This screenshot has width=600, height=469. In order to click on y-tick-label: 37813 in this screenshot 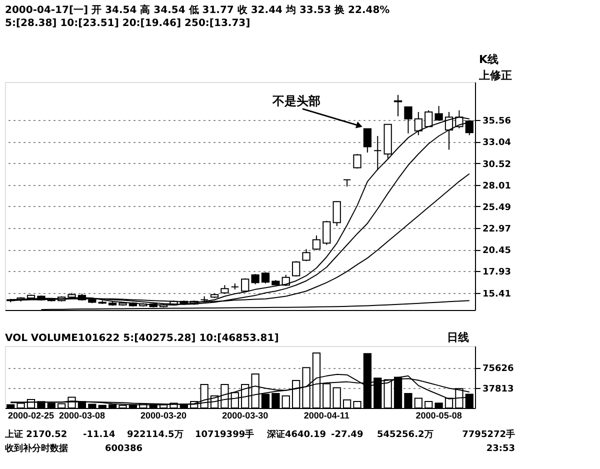, I will do `click(498, 389)`.